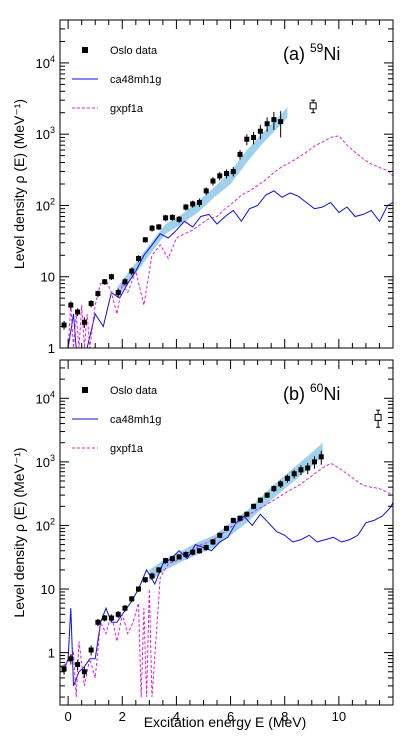 This screenshot has height=742, width=416. What do you see at coordinates (311, 392) in the screenshot?
I see `panel-label: (b) 60Ni` at bounding box center [311, 392].